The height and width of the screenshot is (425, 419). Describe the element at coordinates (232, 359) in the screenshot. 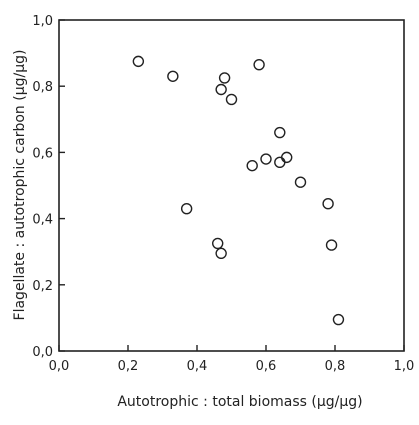

I see `x-axis-ticks: 0,0 0,2 0,4 0,6 0,8 1,0` at that location.